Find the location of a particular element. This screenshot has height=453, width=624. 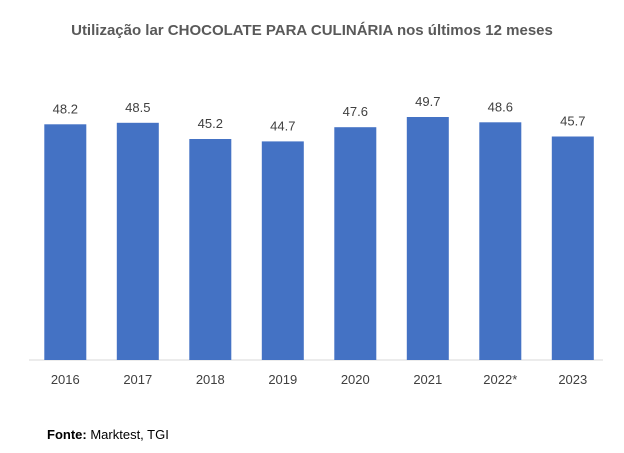

x-tick-label-2019: 2019 is located at coordinates (282, 379).